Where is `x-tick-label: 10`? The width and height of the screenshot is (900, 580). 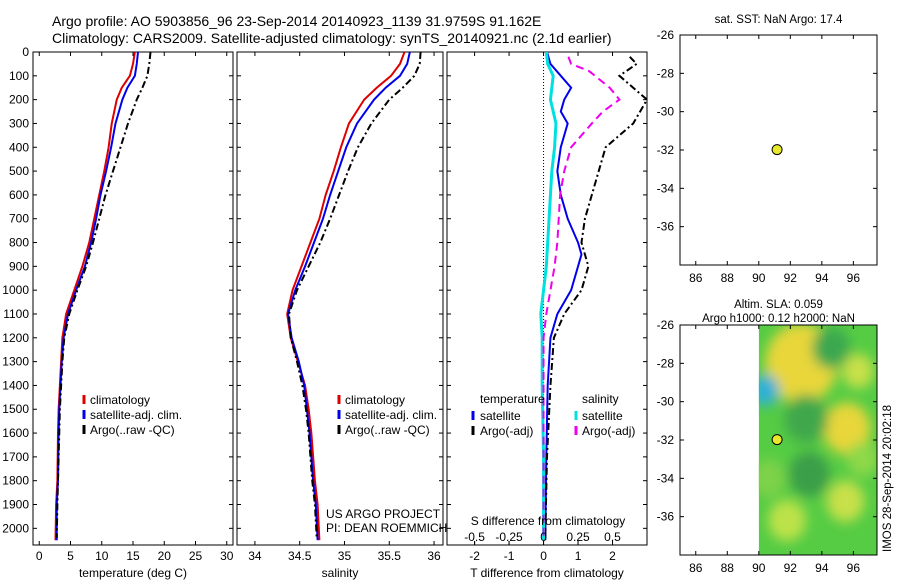
x-tick-label: 10 is located at coordinates (102, 556).